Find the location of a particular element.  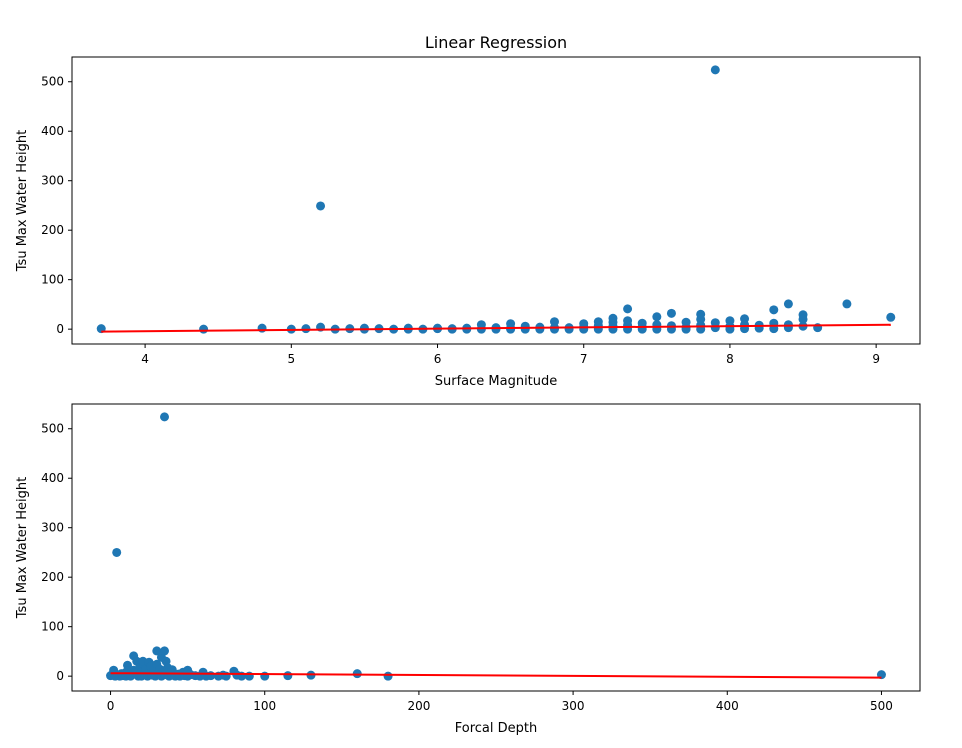

x-tick-label: 8 is located at coordinates (730, 359).